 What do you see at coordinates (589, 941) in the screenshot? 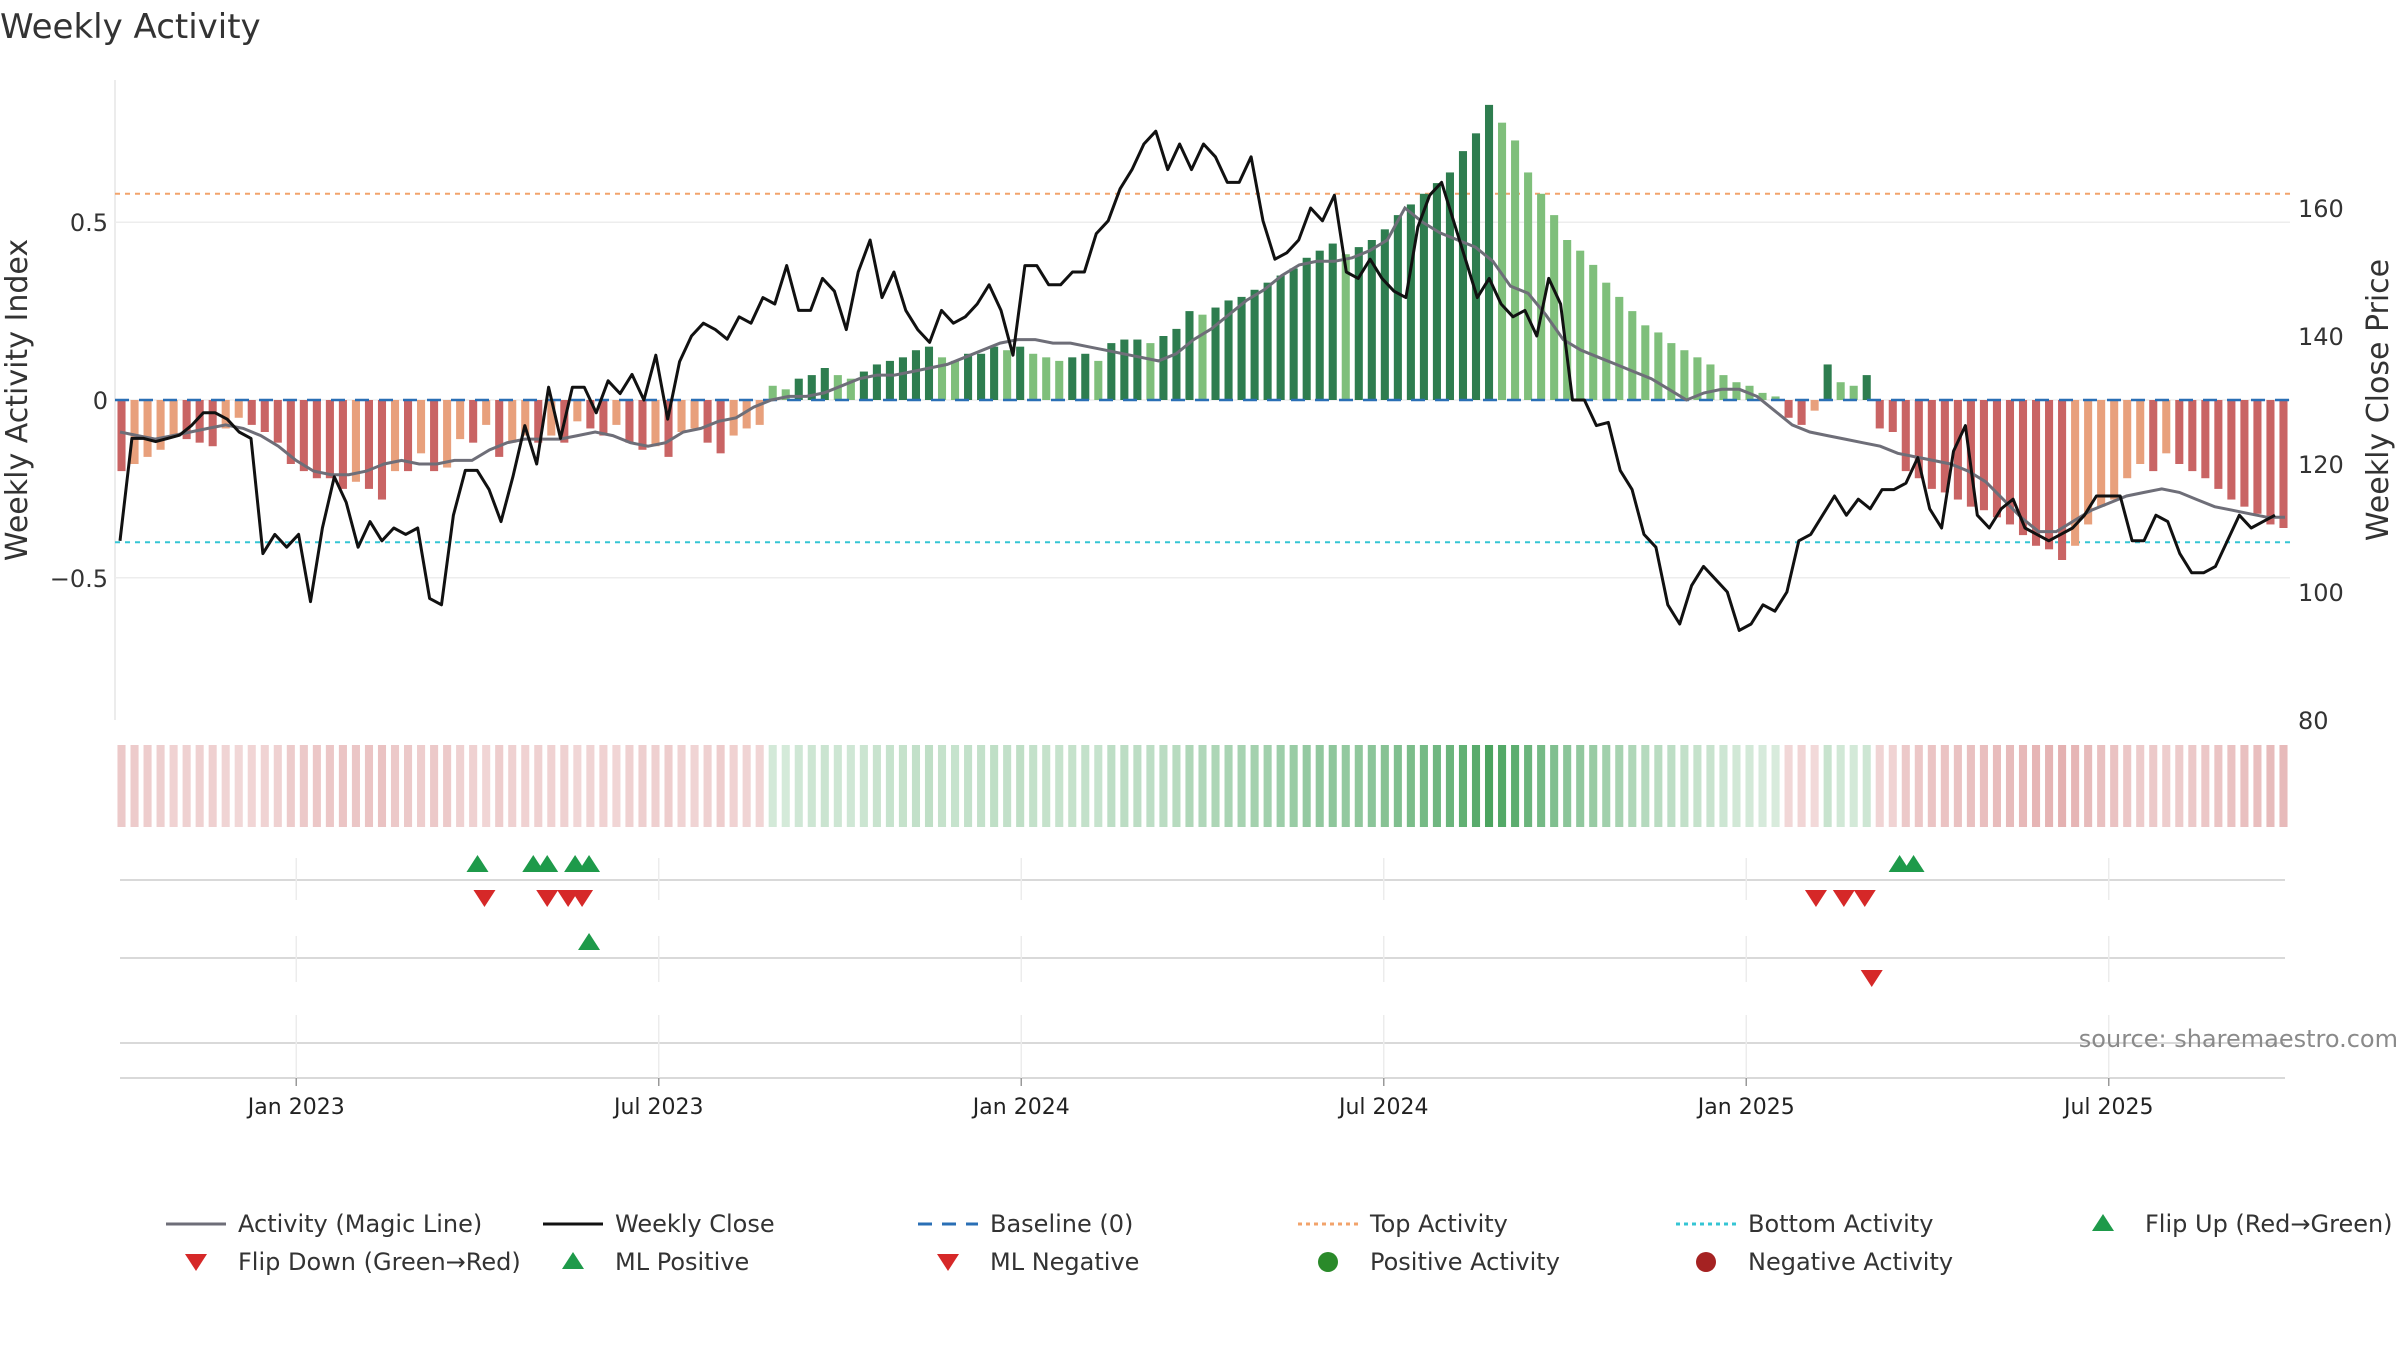
I see `ml-positive-marker` at bounding box center [589, 941].